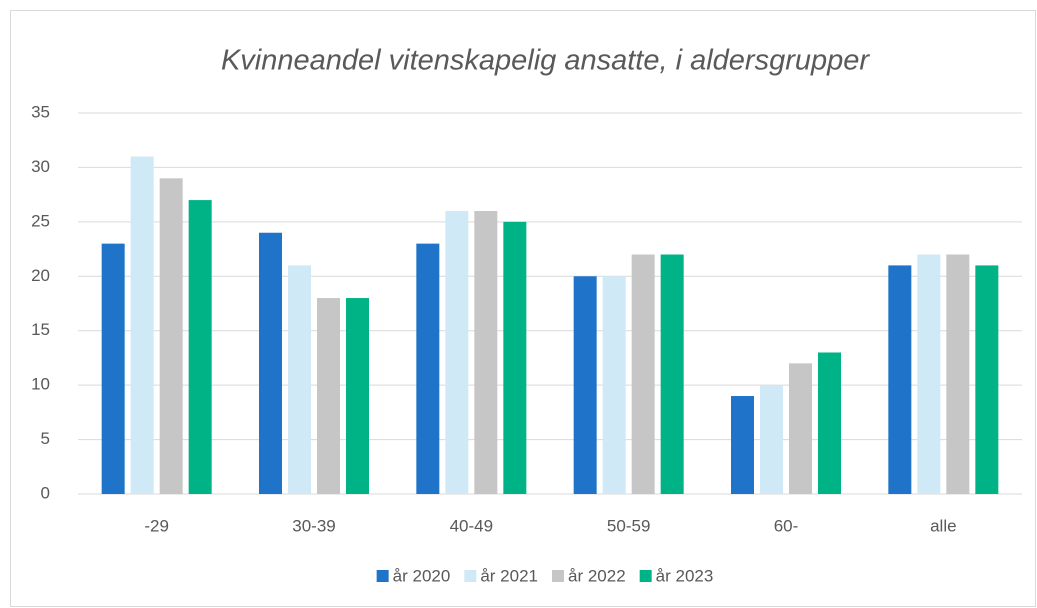 This screenshot has width=1037, height=608. Describe the element at coordinates (40, 384) in the screenshot. I see `y-tick-label: 10` at that location.